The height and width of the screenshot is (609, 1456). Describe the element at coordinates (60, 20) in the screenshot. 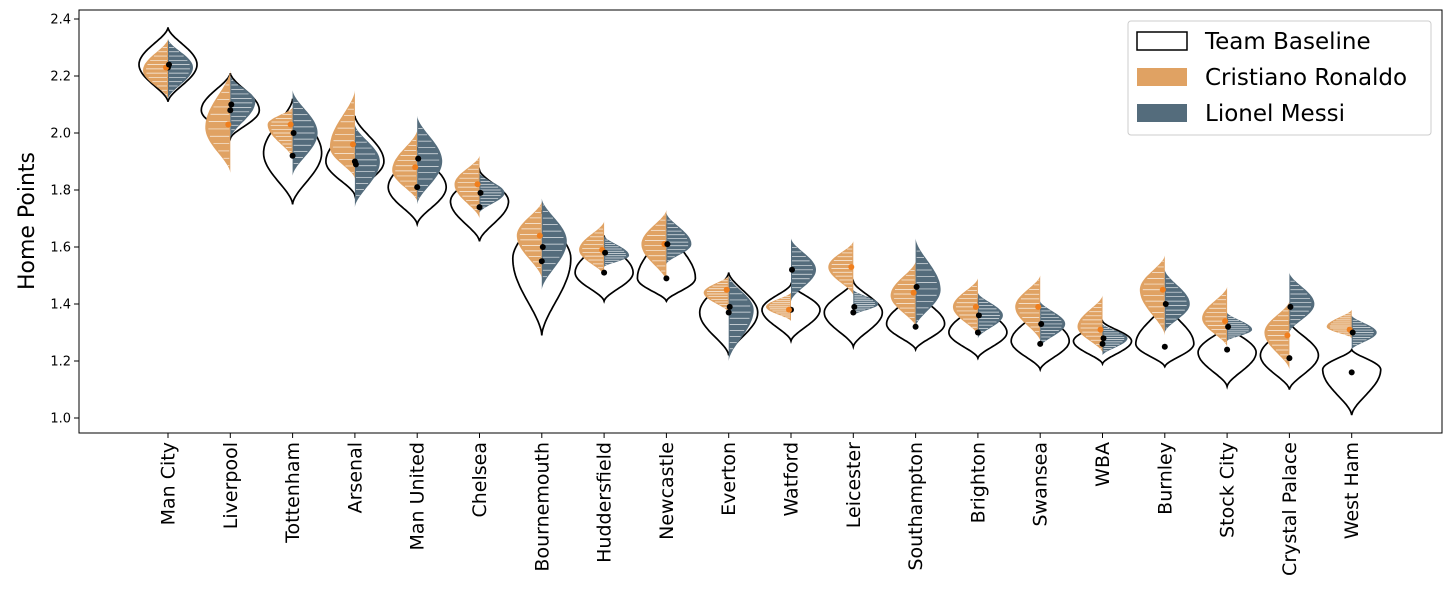

I see `y-tick-label: 2.4` at that location.